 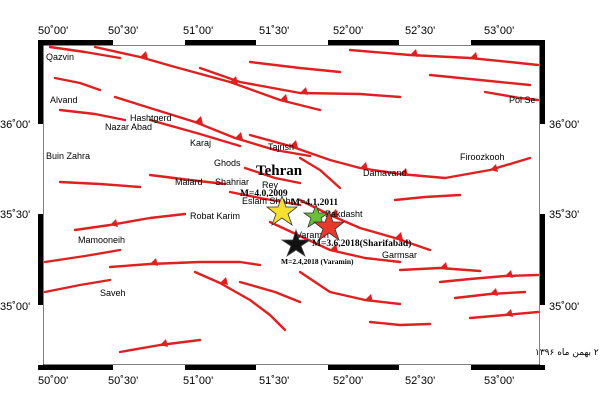 What do you see at coordinates (567, 353) in the screenshot?
I see `map-credit: جمیله واسفانی فراهانی،۲۱ بهمن ماه ۱۳۹۶` at bounding box center [567, 353].